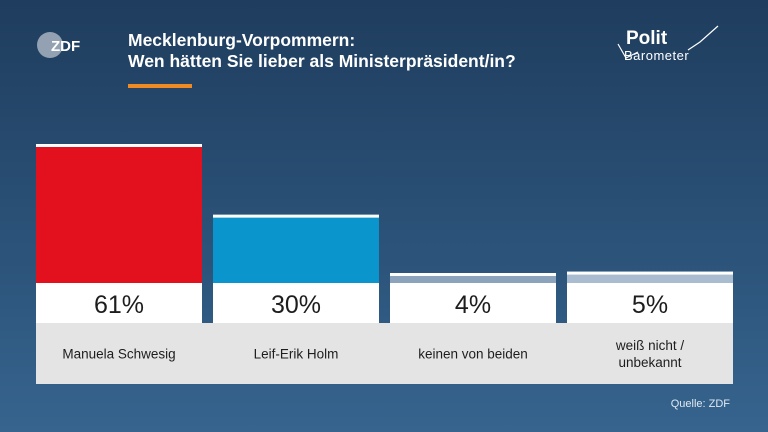 The width and height of the screenshot is (768, 432). Describe the element at coordinates (473, 354) in the screenshot. I see `category-label-2: keinen von beiden` at that location.